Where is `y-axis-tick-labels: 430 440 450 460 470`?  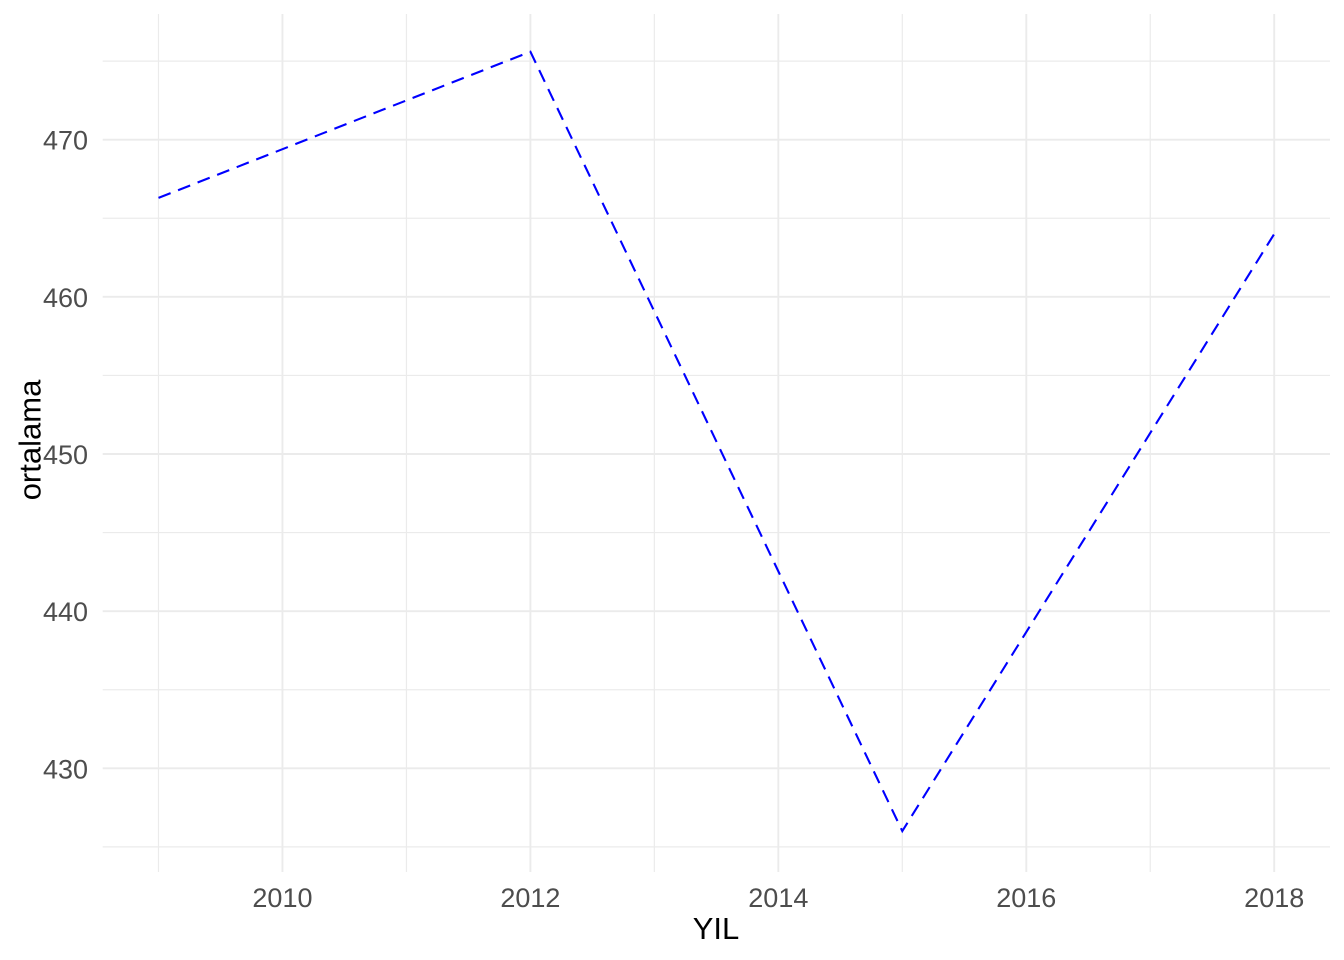
y-axis-tick-labels: 430 440 450 460 470 is located at coordinates (65, 455).